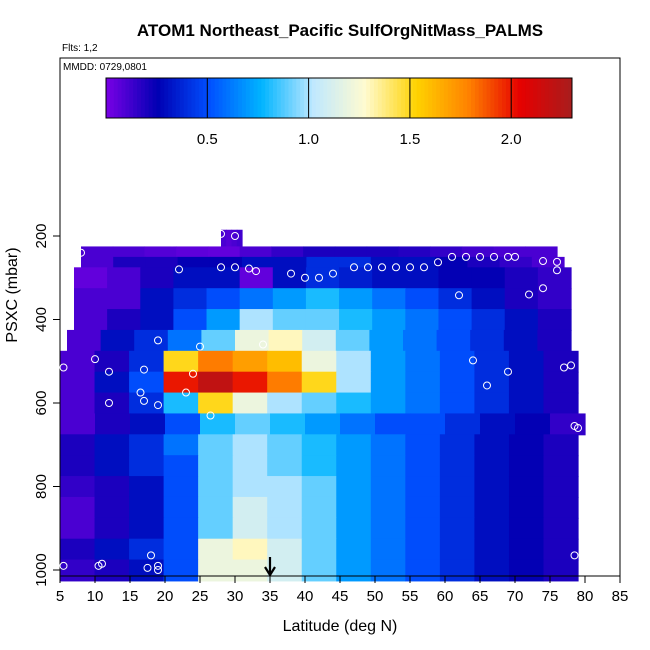 Image resolution: width=650 pixels, height=650 pixels. Describe the element at coordinates (207, 139) in the screenshot. I see `colorbar-tick-label: 0.5` at that location.